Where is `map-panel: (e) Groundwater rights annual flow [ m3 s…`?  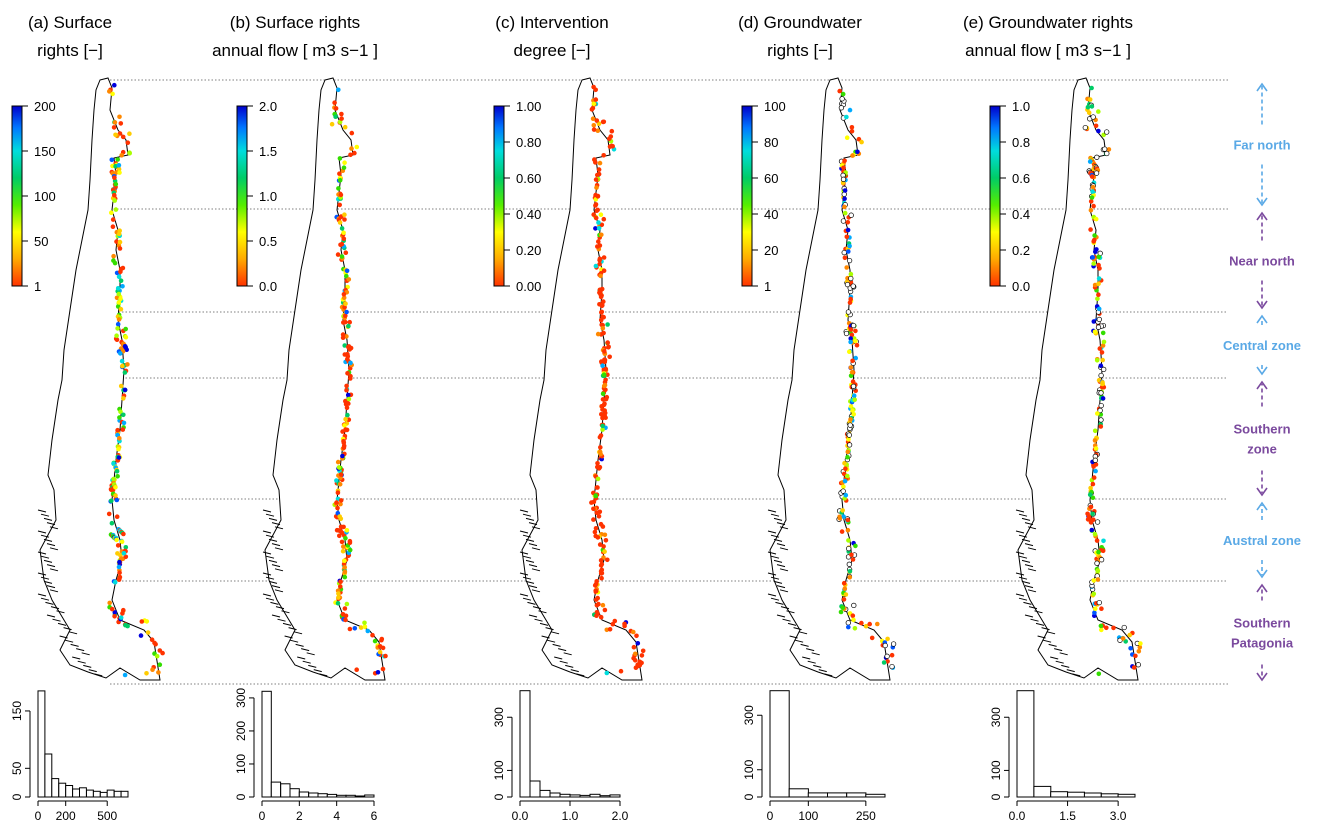 map-panel: (e) Groundwater rights annual flow [ m3 s… is located at coordinates (1053, 347).